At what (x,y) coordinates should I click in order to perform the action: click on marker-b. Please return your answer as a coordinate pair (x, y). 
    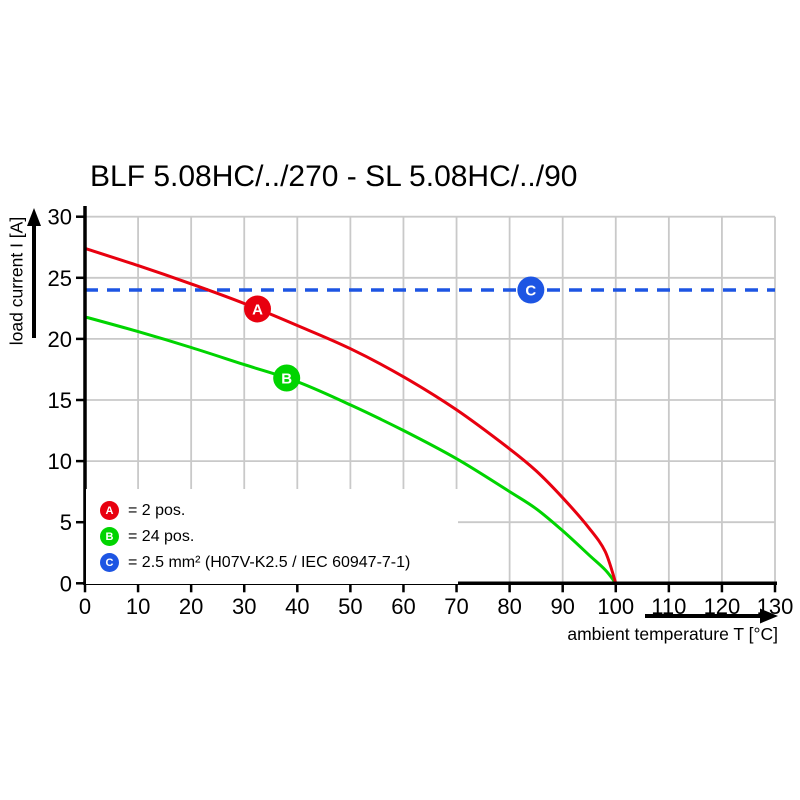
    Looking at the image, I should click on (287, 378).